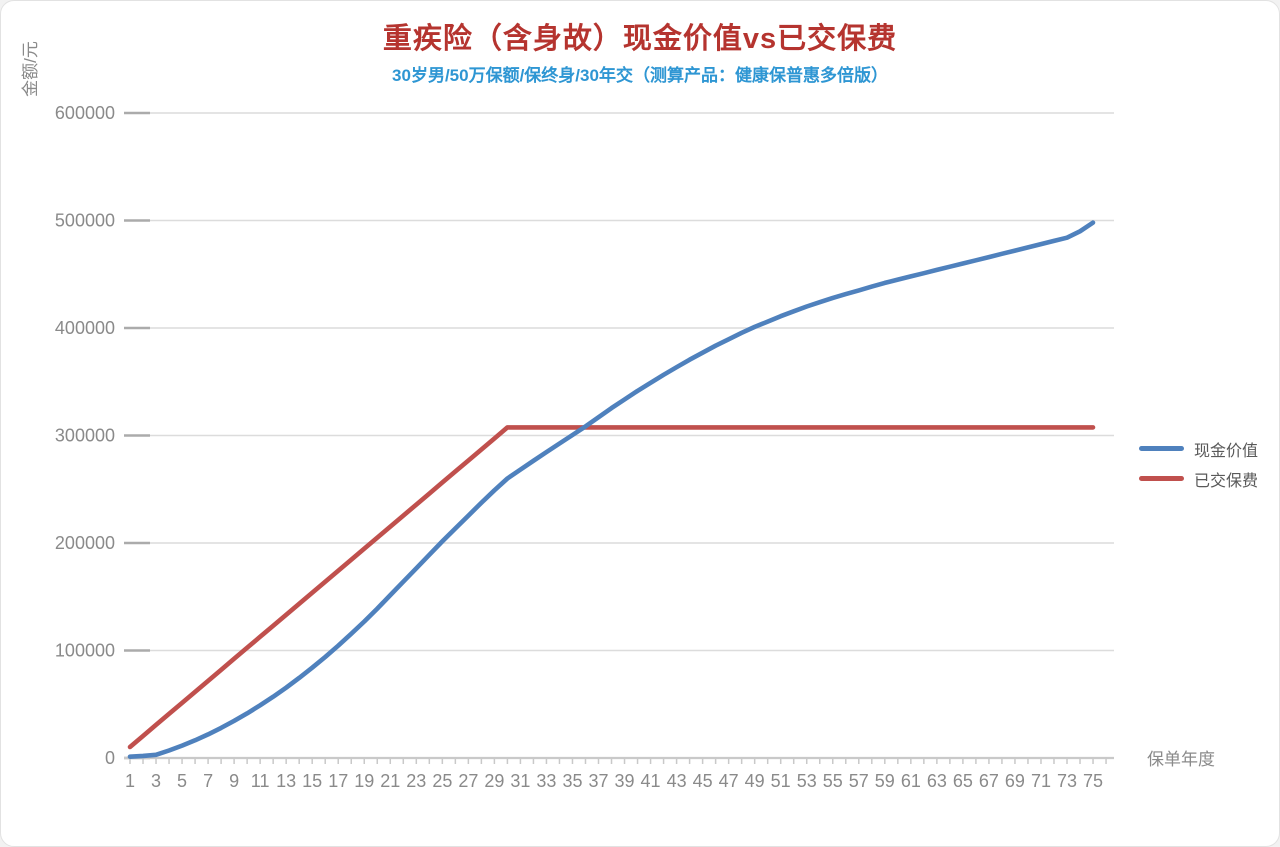 This screenshot has width=1280, height=847. I want to click on svg-text: 39, so click(625, 781).